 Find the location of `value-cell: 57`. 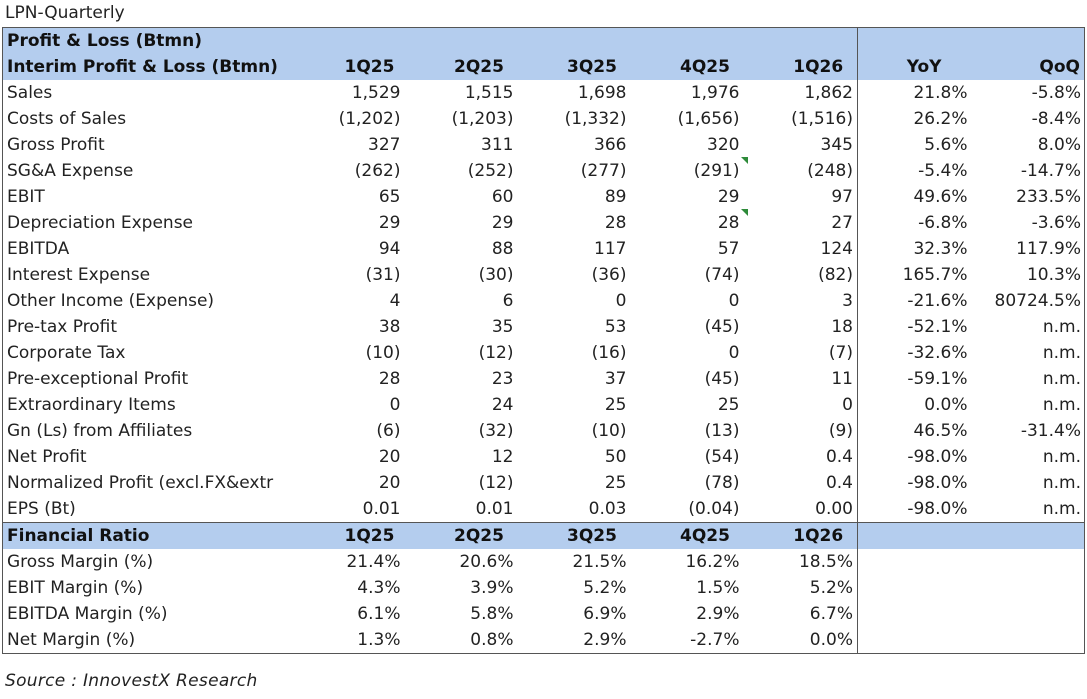

value-cell: 57 is located at coordinates (728, 249).